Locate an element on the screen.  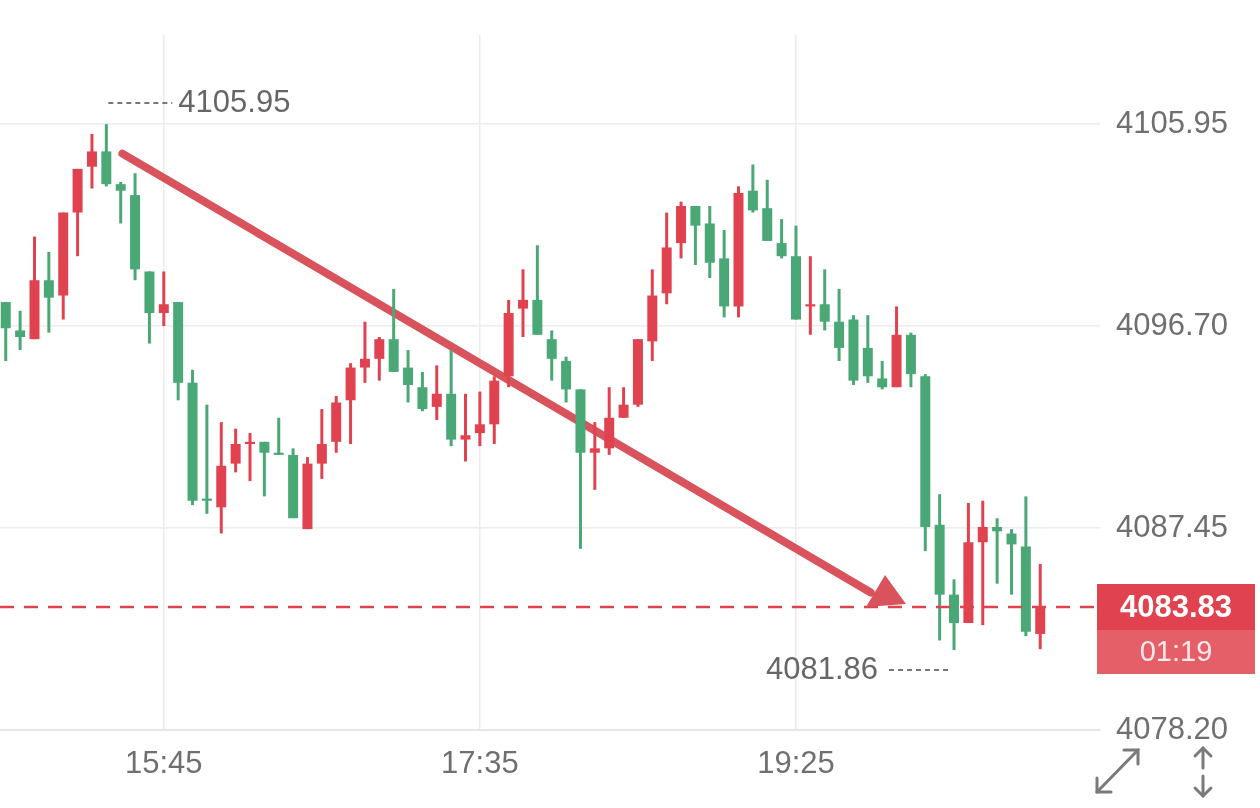
x-tick-label: 19:25 is located at coordinates (796, 763).